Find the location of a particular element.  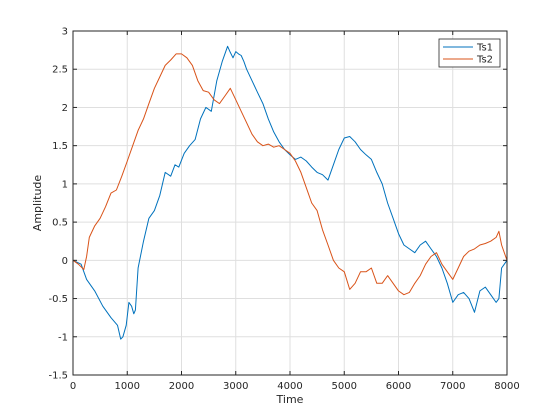

legend-box is located at coordinates (469, 53).